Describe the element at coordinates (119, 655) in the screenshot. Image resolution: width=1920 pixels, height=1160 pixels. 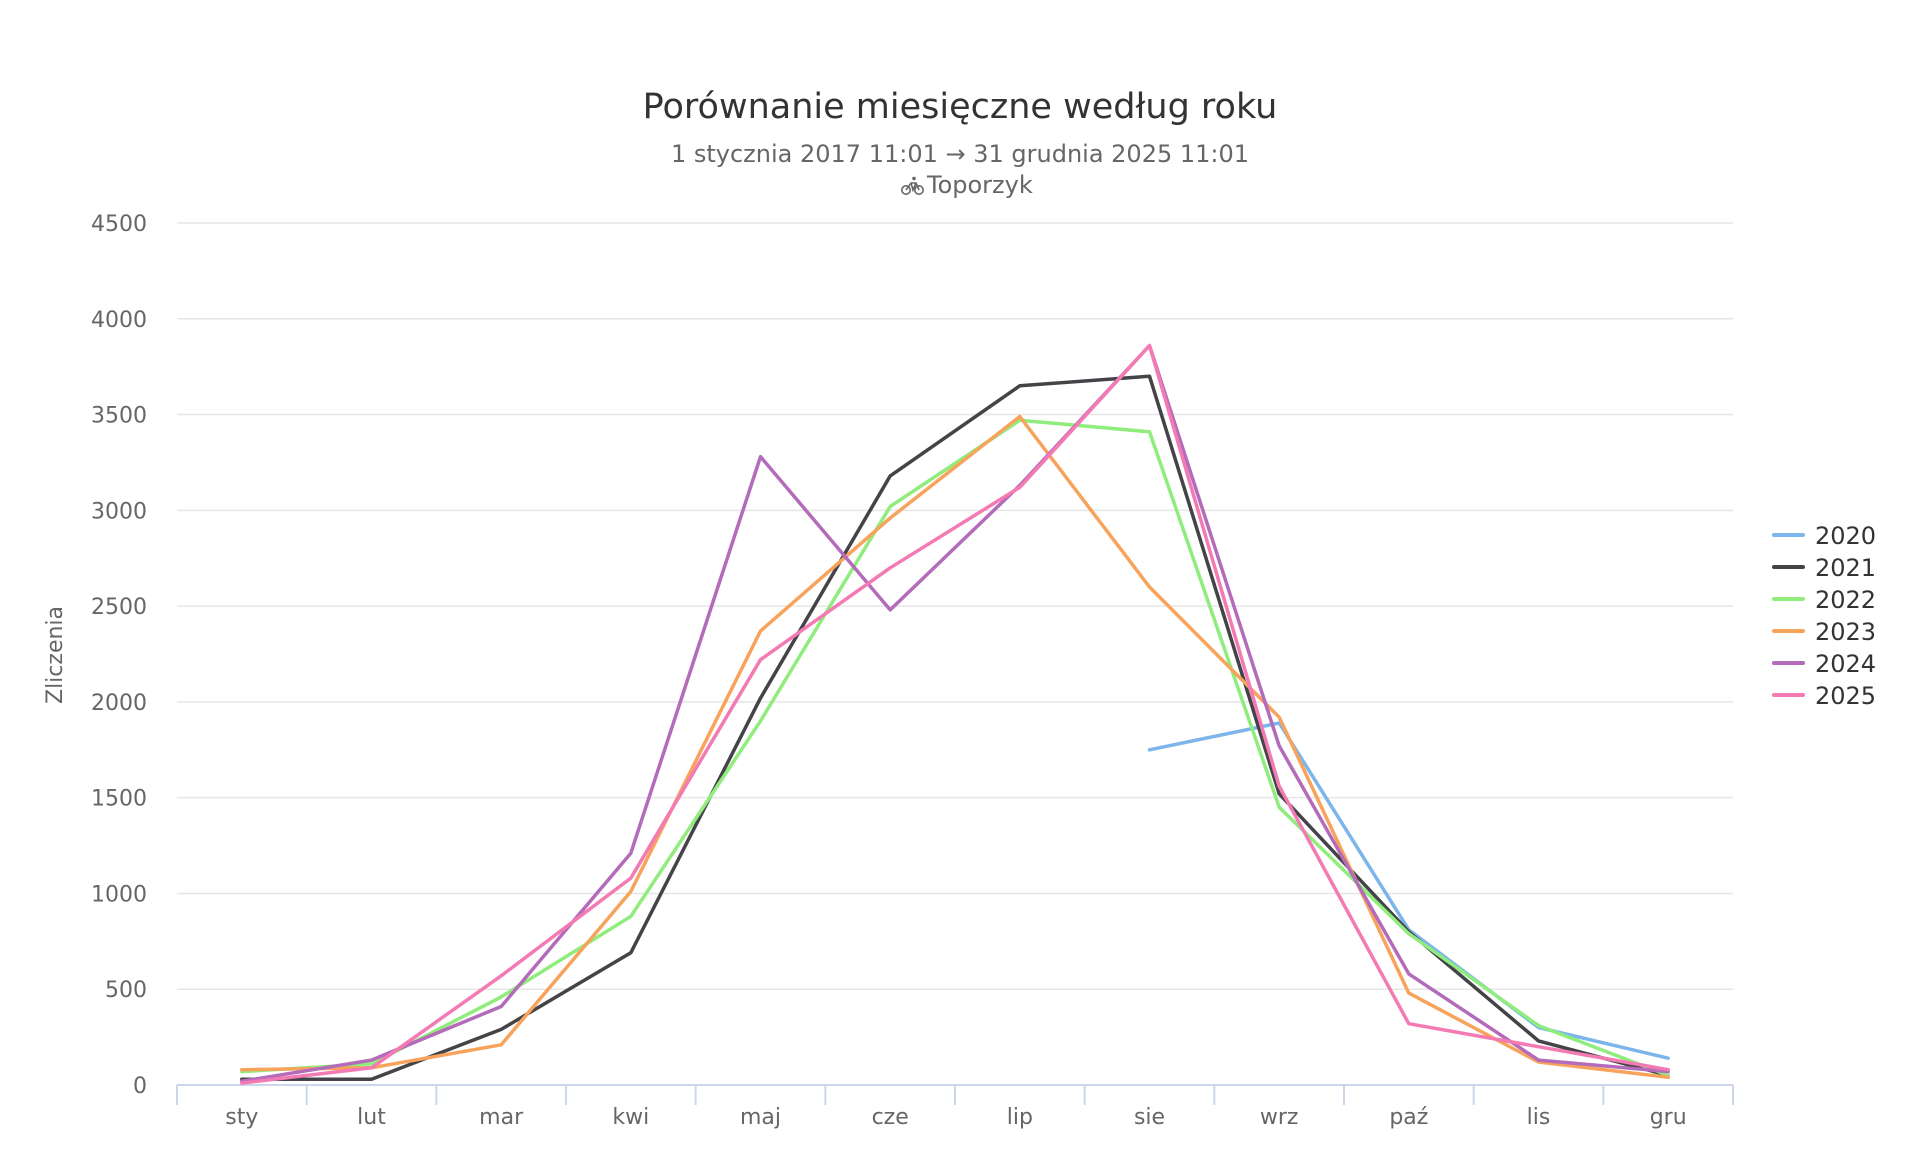
I see `y-axis-ticks: 0 500 1000 1500 2000 2500 3000 3500 4000 4500` at that location.